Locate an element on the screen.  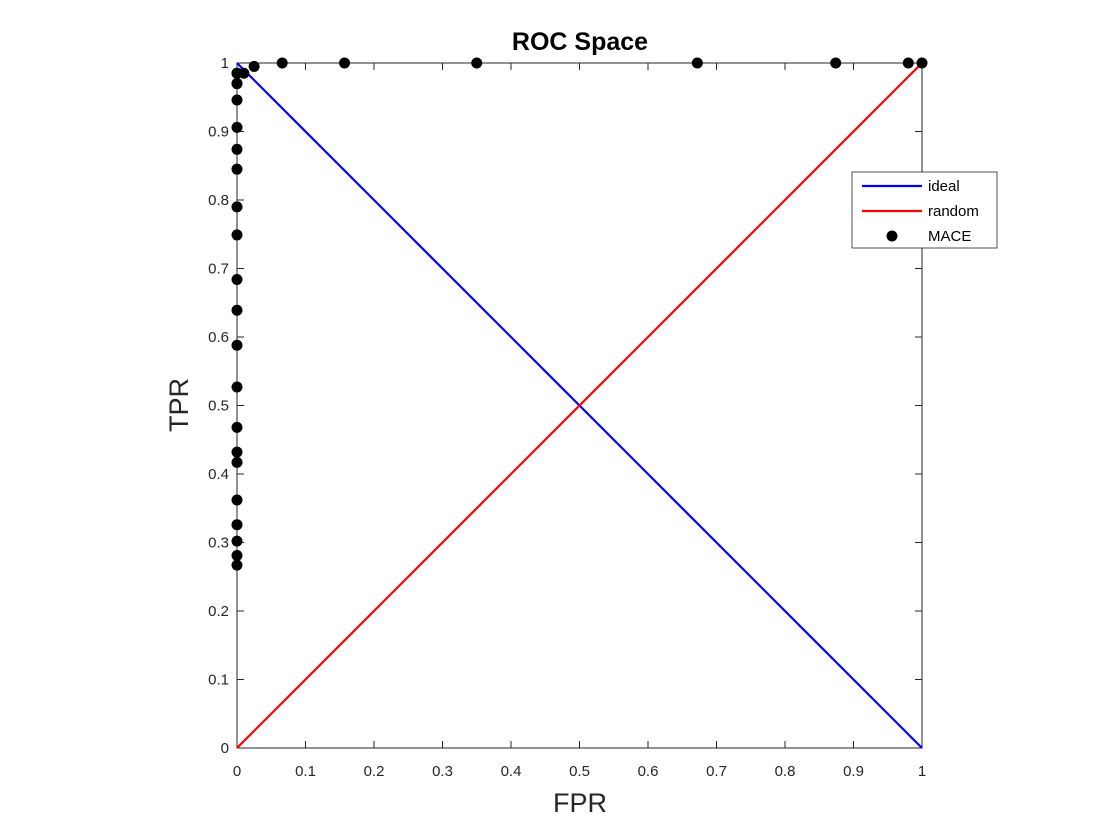
x-tick-label: 0.2 is located at coordinates (374, 771).